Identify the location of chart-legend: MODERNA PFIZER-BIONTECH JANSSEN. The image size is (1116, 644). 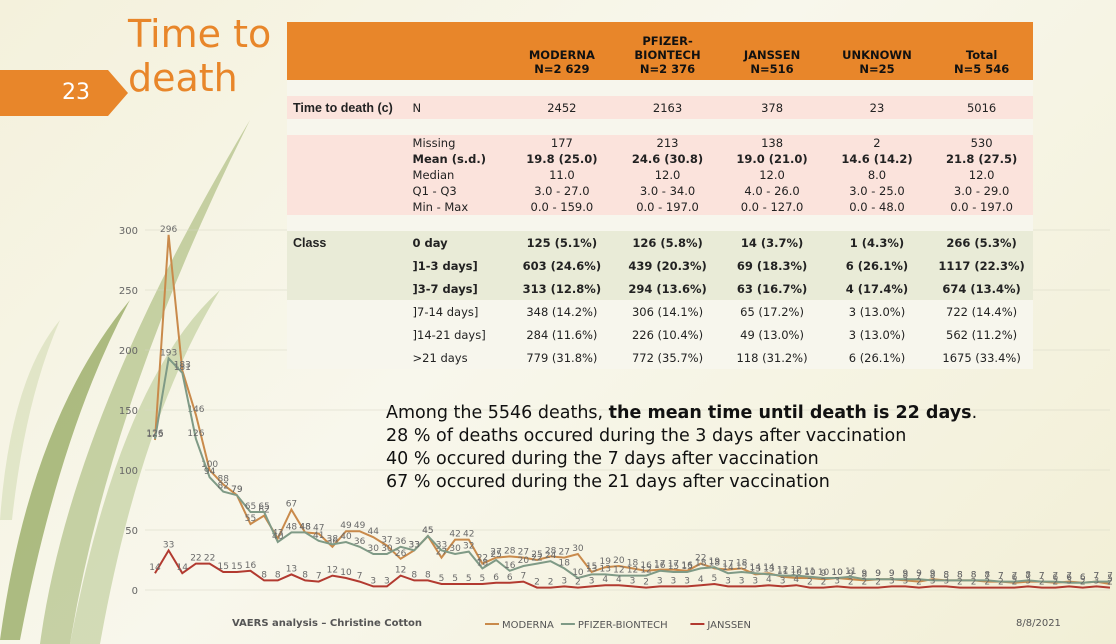
(618, 625).